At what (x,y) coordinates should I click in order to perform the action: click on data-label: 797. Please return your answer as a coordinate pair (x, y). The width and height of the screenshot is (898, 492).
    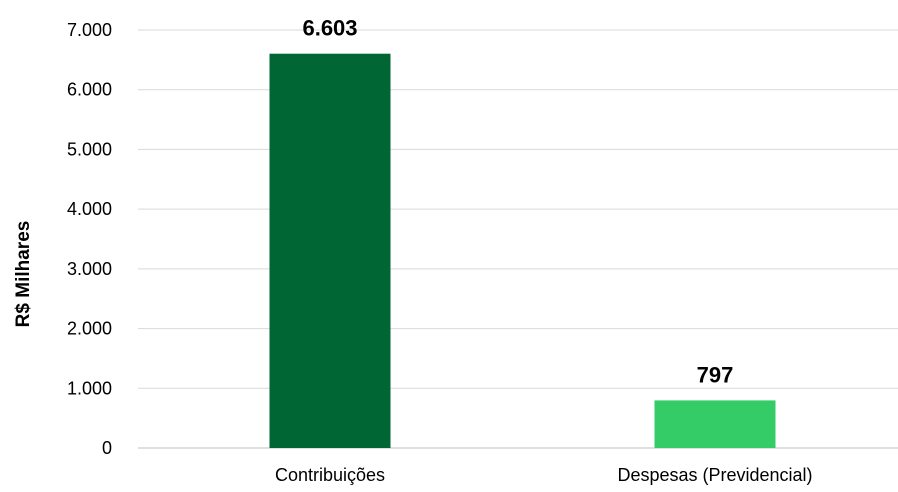
    Looking at the image, I should click on (715, 374).